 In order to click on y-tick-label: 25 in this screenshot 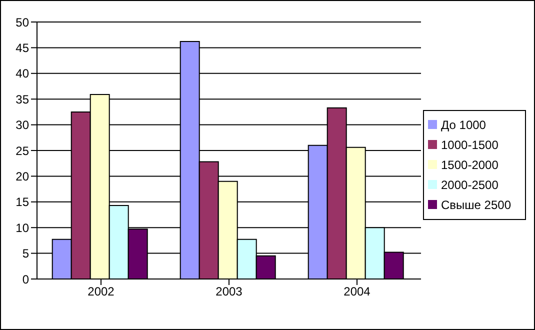, I will do `click(23, 151)`.